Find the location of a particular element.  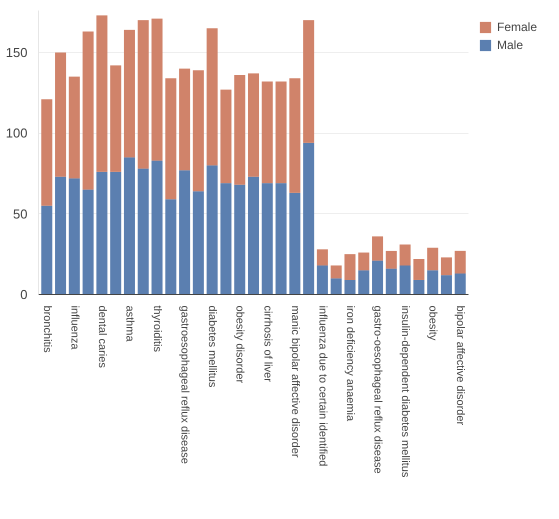

x-tick-label: influenza is located at coordinates (74, 328).